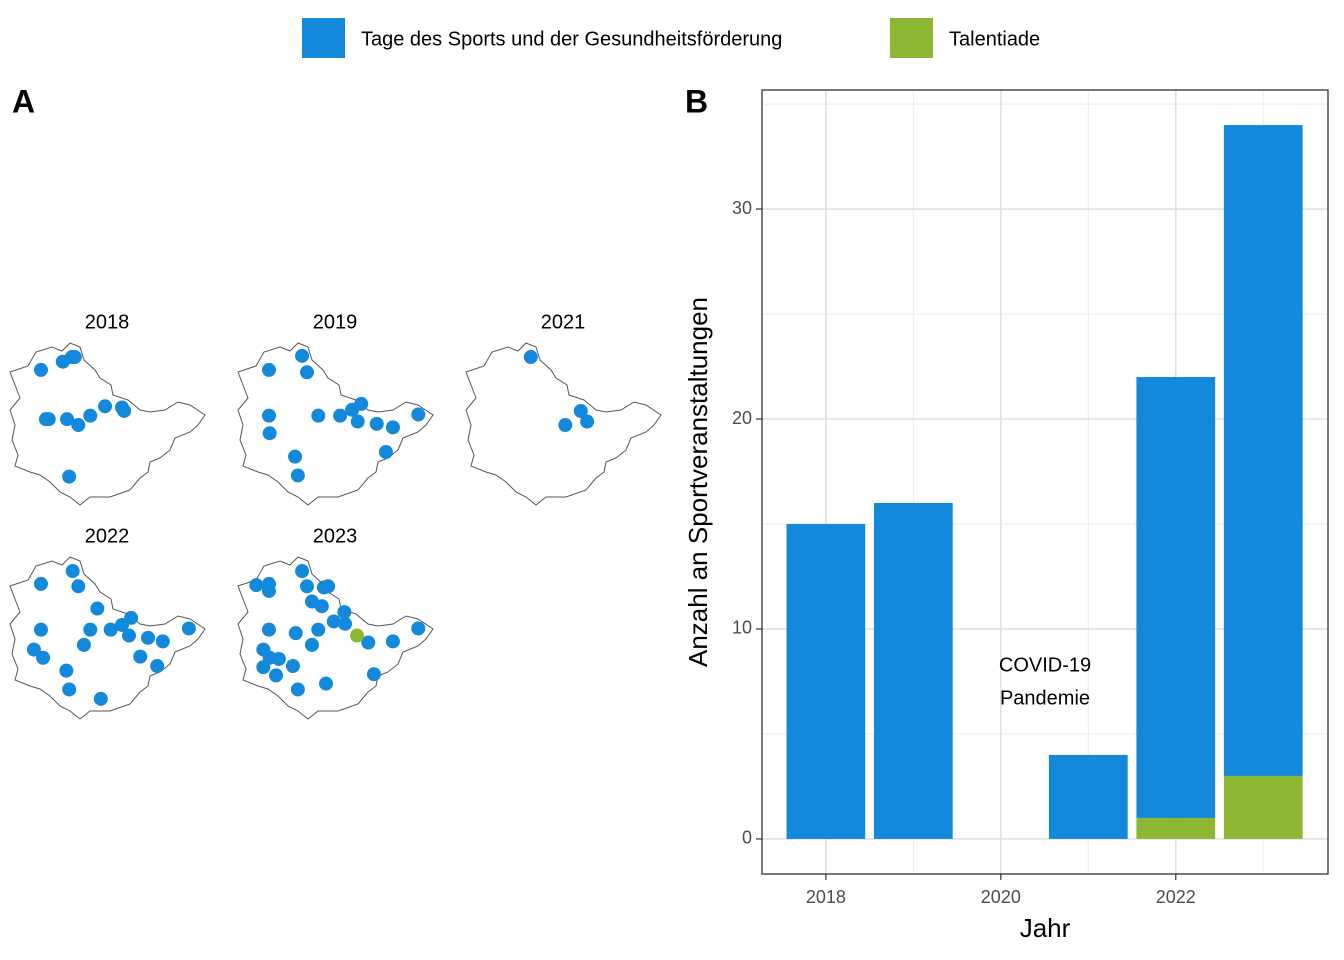  I want to click on facet-title: 2022, so click(107, 536).